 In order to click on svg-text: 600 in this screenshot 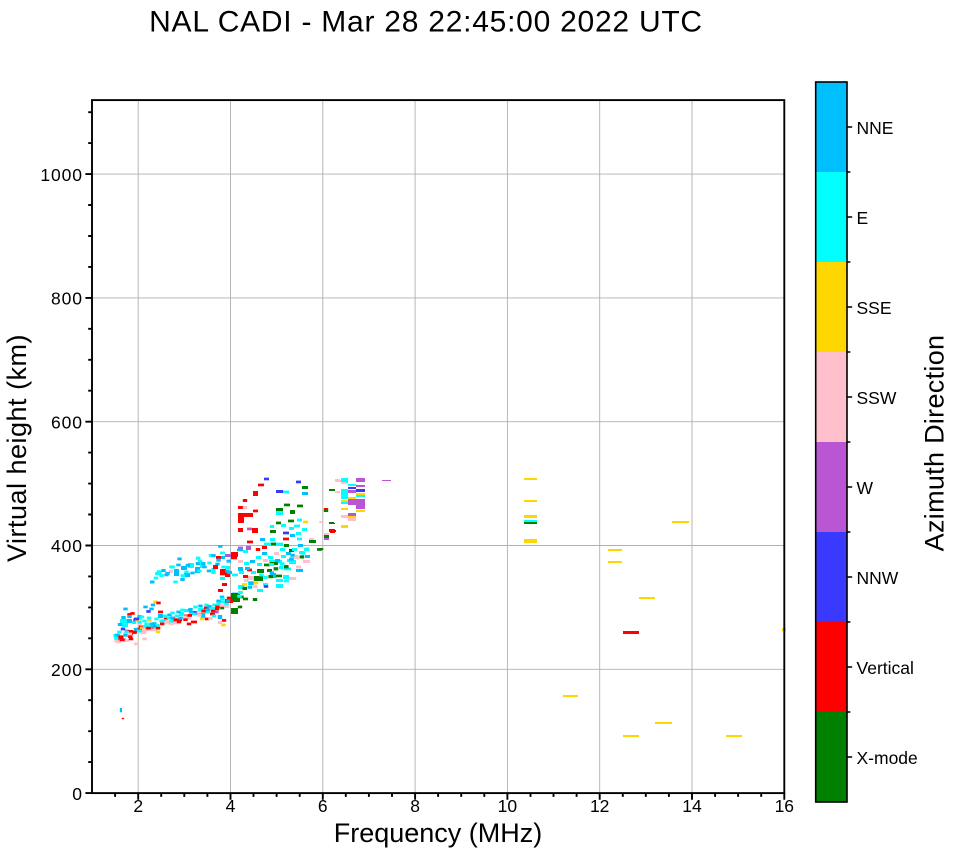, I will do `click(67, 422)`.